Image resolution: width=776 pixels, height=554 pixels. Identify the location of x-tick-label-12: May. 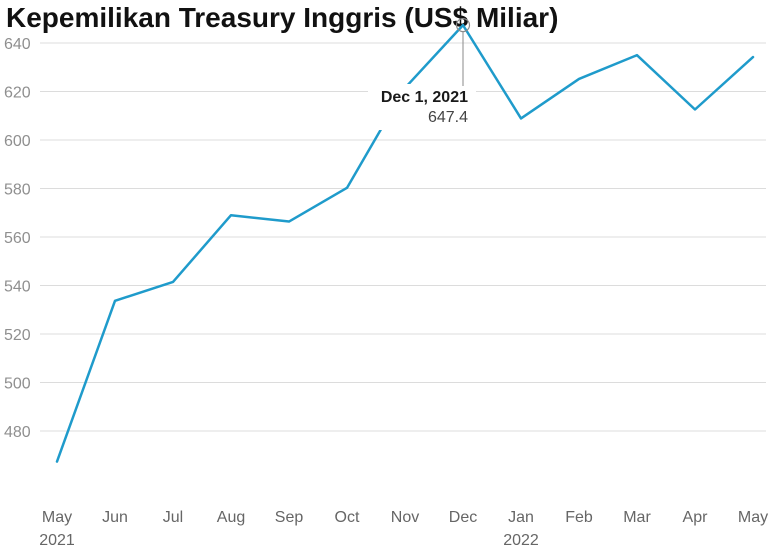
(753, 517).